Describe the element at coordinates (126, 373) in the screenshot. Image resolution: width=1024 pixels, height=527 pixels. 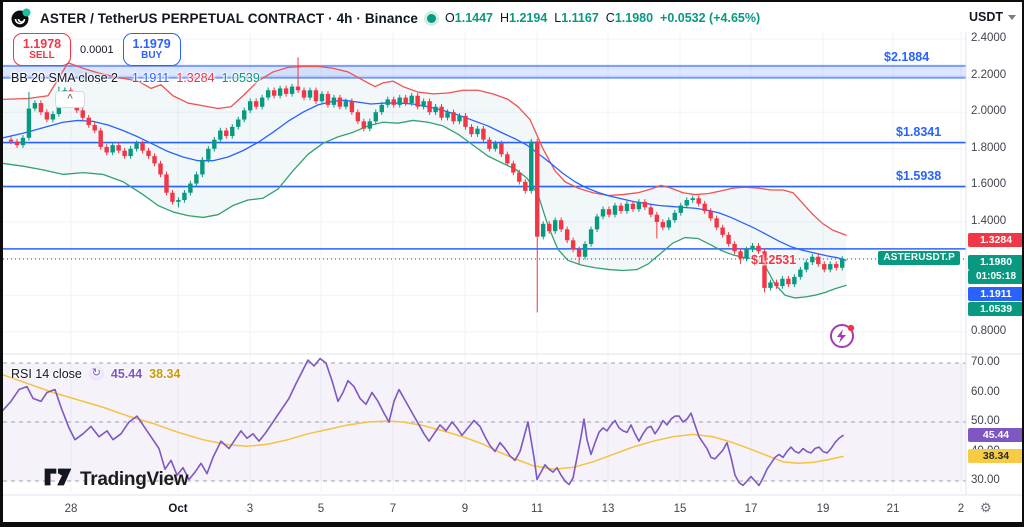
I see `rsi-value: 45.44` at that location.